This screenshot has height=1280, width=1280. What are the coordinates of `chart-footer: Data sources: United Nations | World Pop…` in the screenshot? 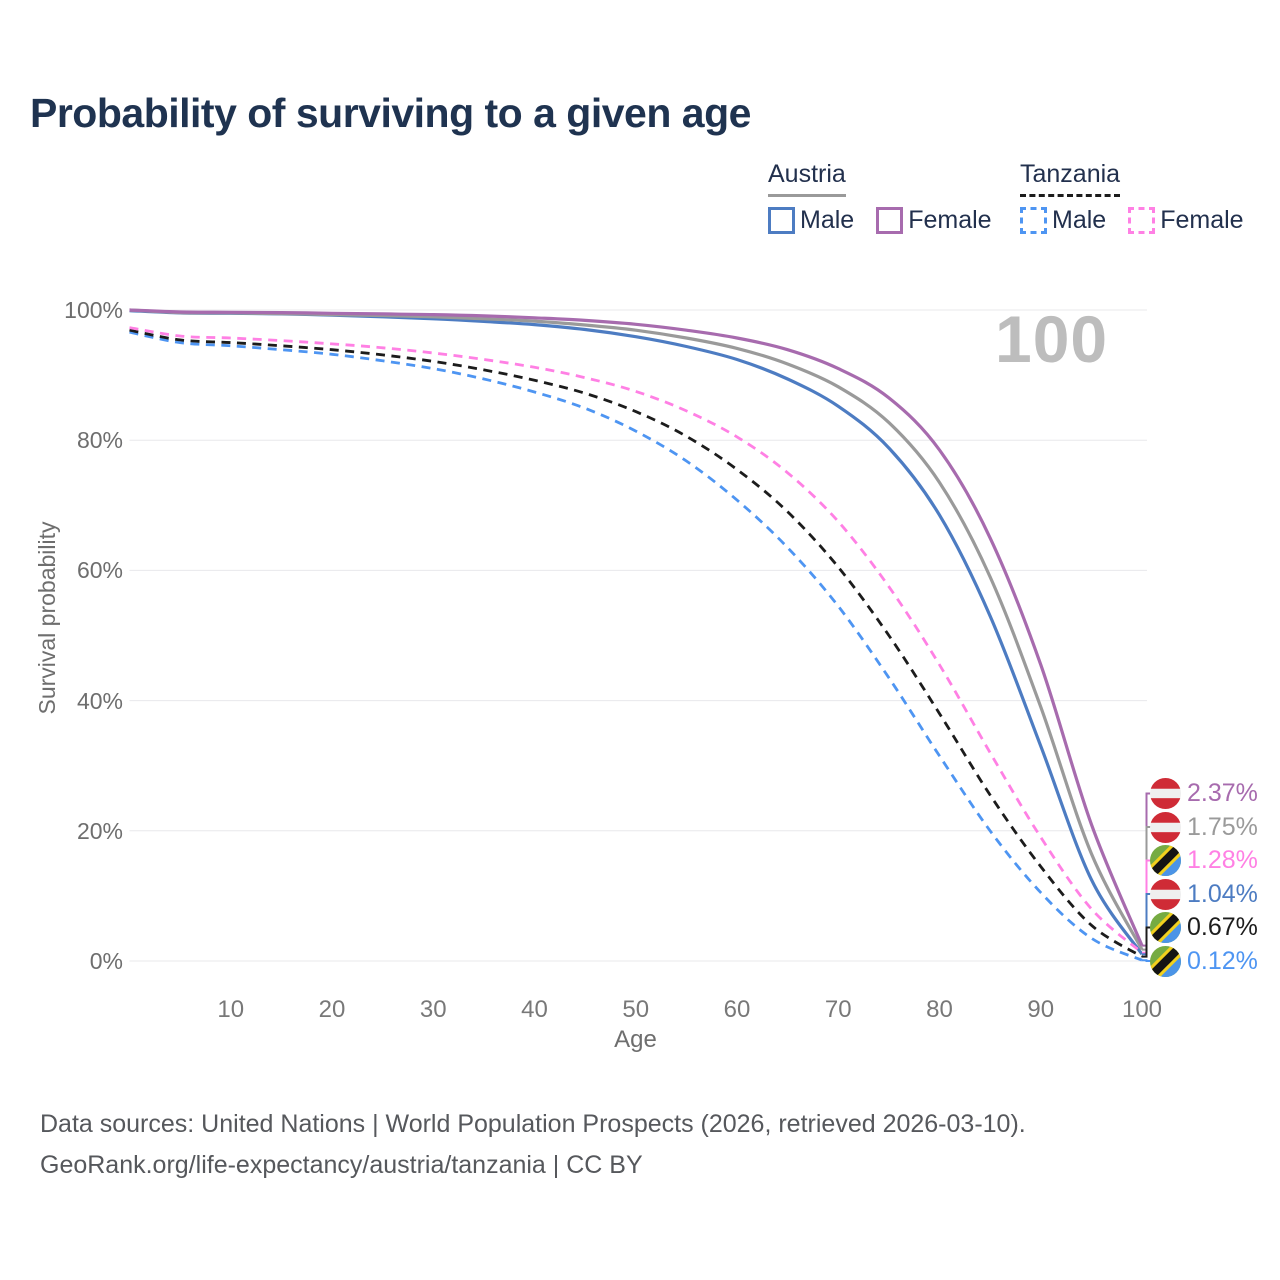 It's located at (533, 1144).